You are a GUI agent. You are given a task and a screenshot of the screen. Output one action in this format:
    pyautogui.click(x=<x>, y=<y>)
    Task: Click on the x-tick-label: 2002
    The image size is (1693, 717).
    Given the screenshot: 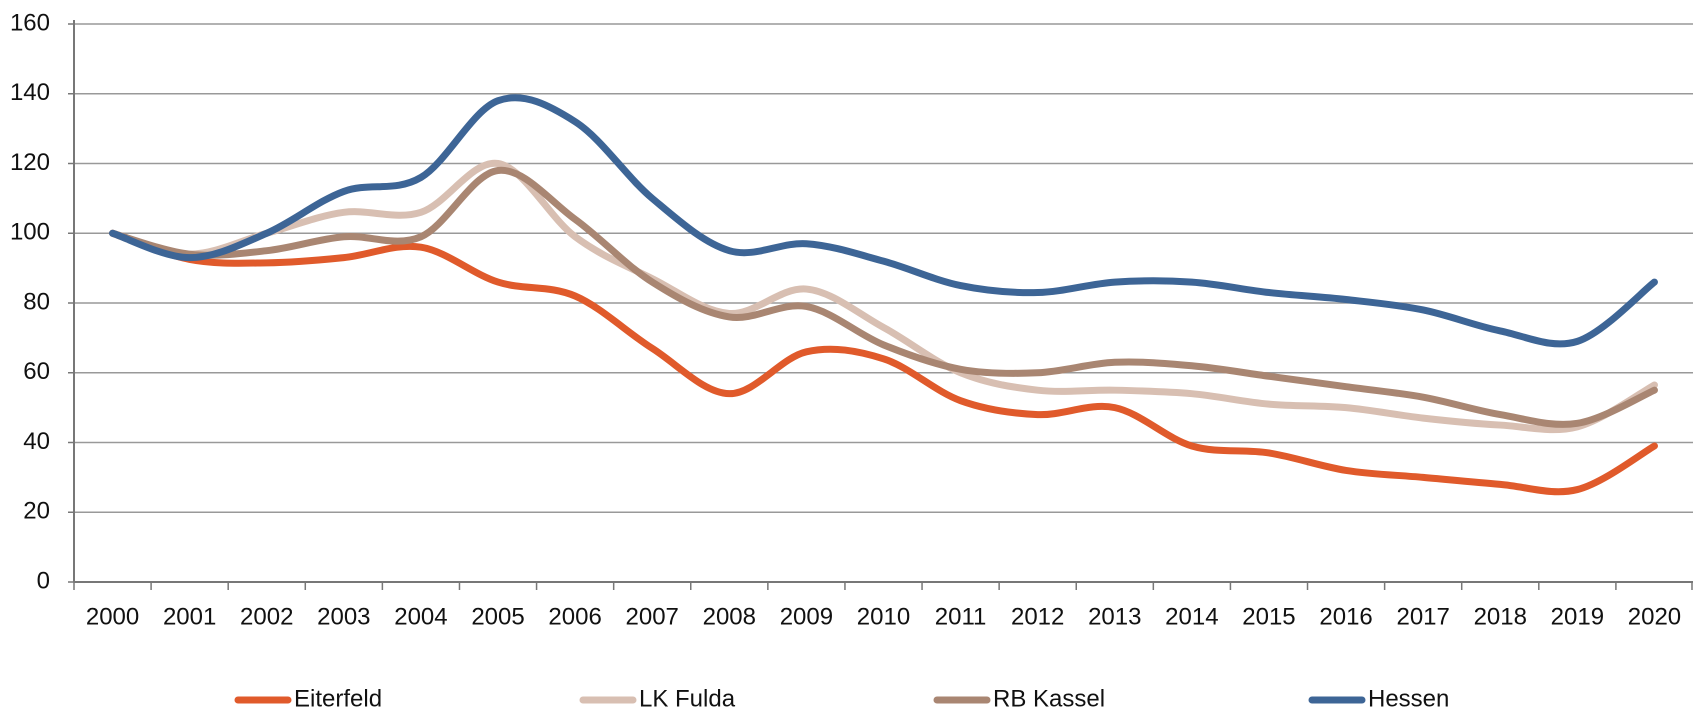 What is the action you would take?
    pyautogui.click(x=266, y=616)
    